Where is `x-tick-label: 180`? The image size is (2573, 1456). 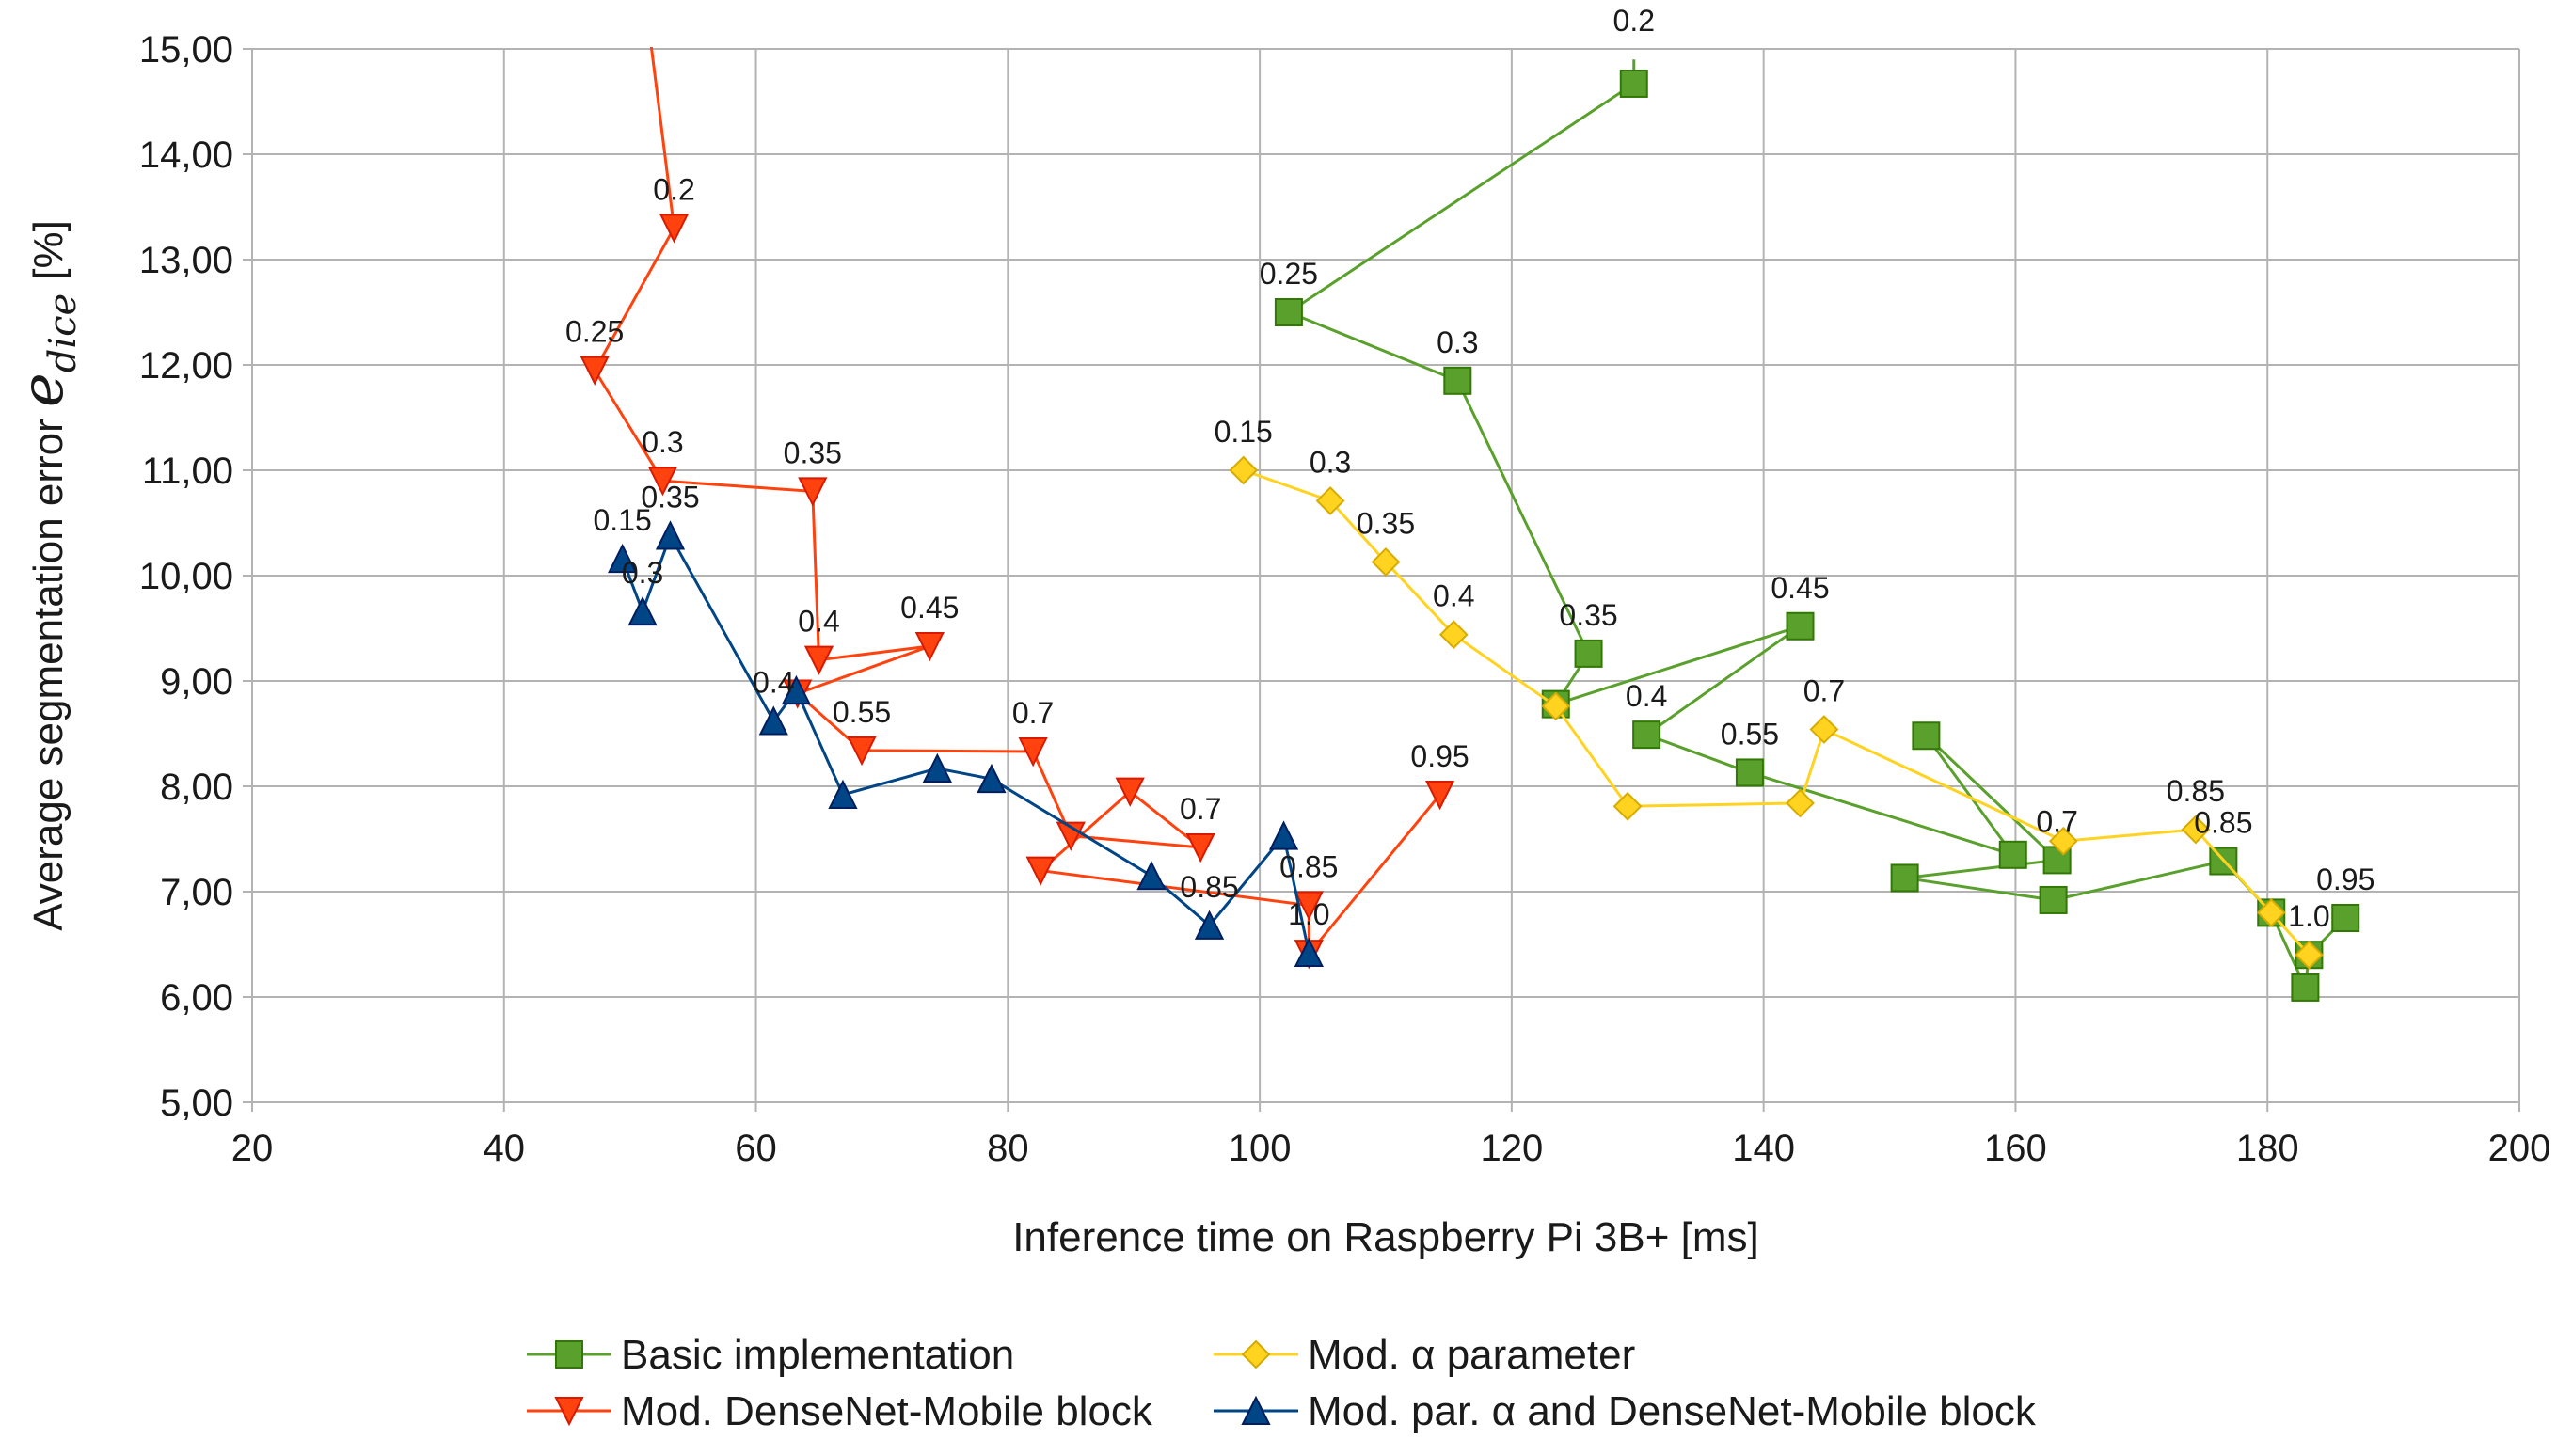 x-tick-label: 180 is located at coordinates (2267, 1148).